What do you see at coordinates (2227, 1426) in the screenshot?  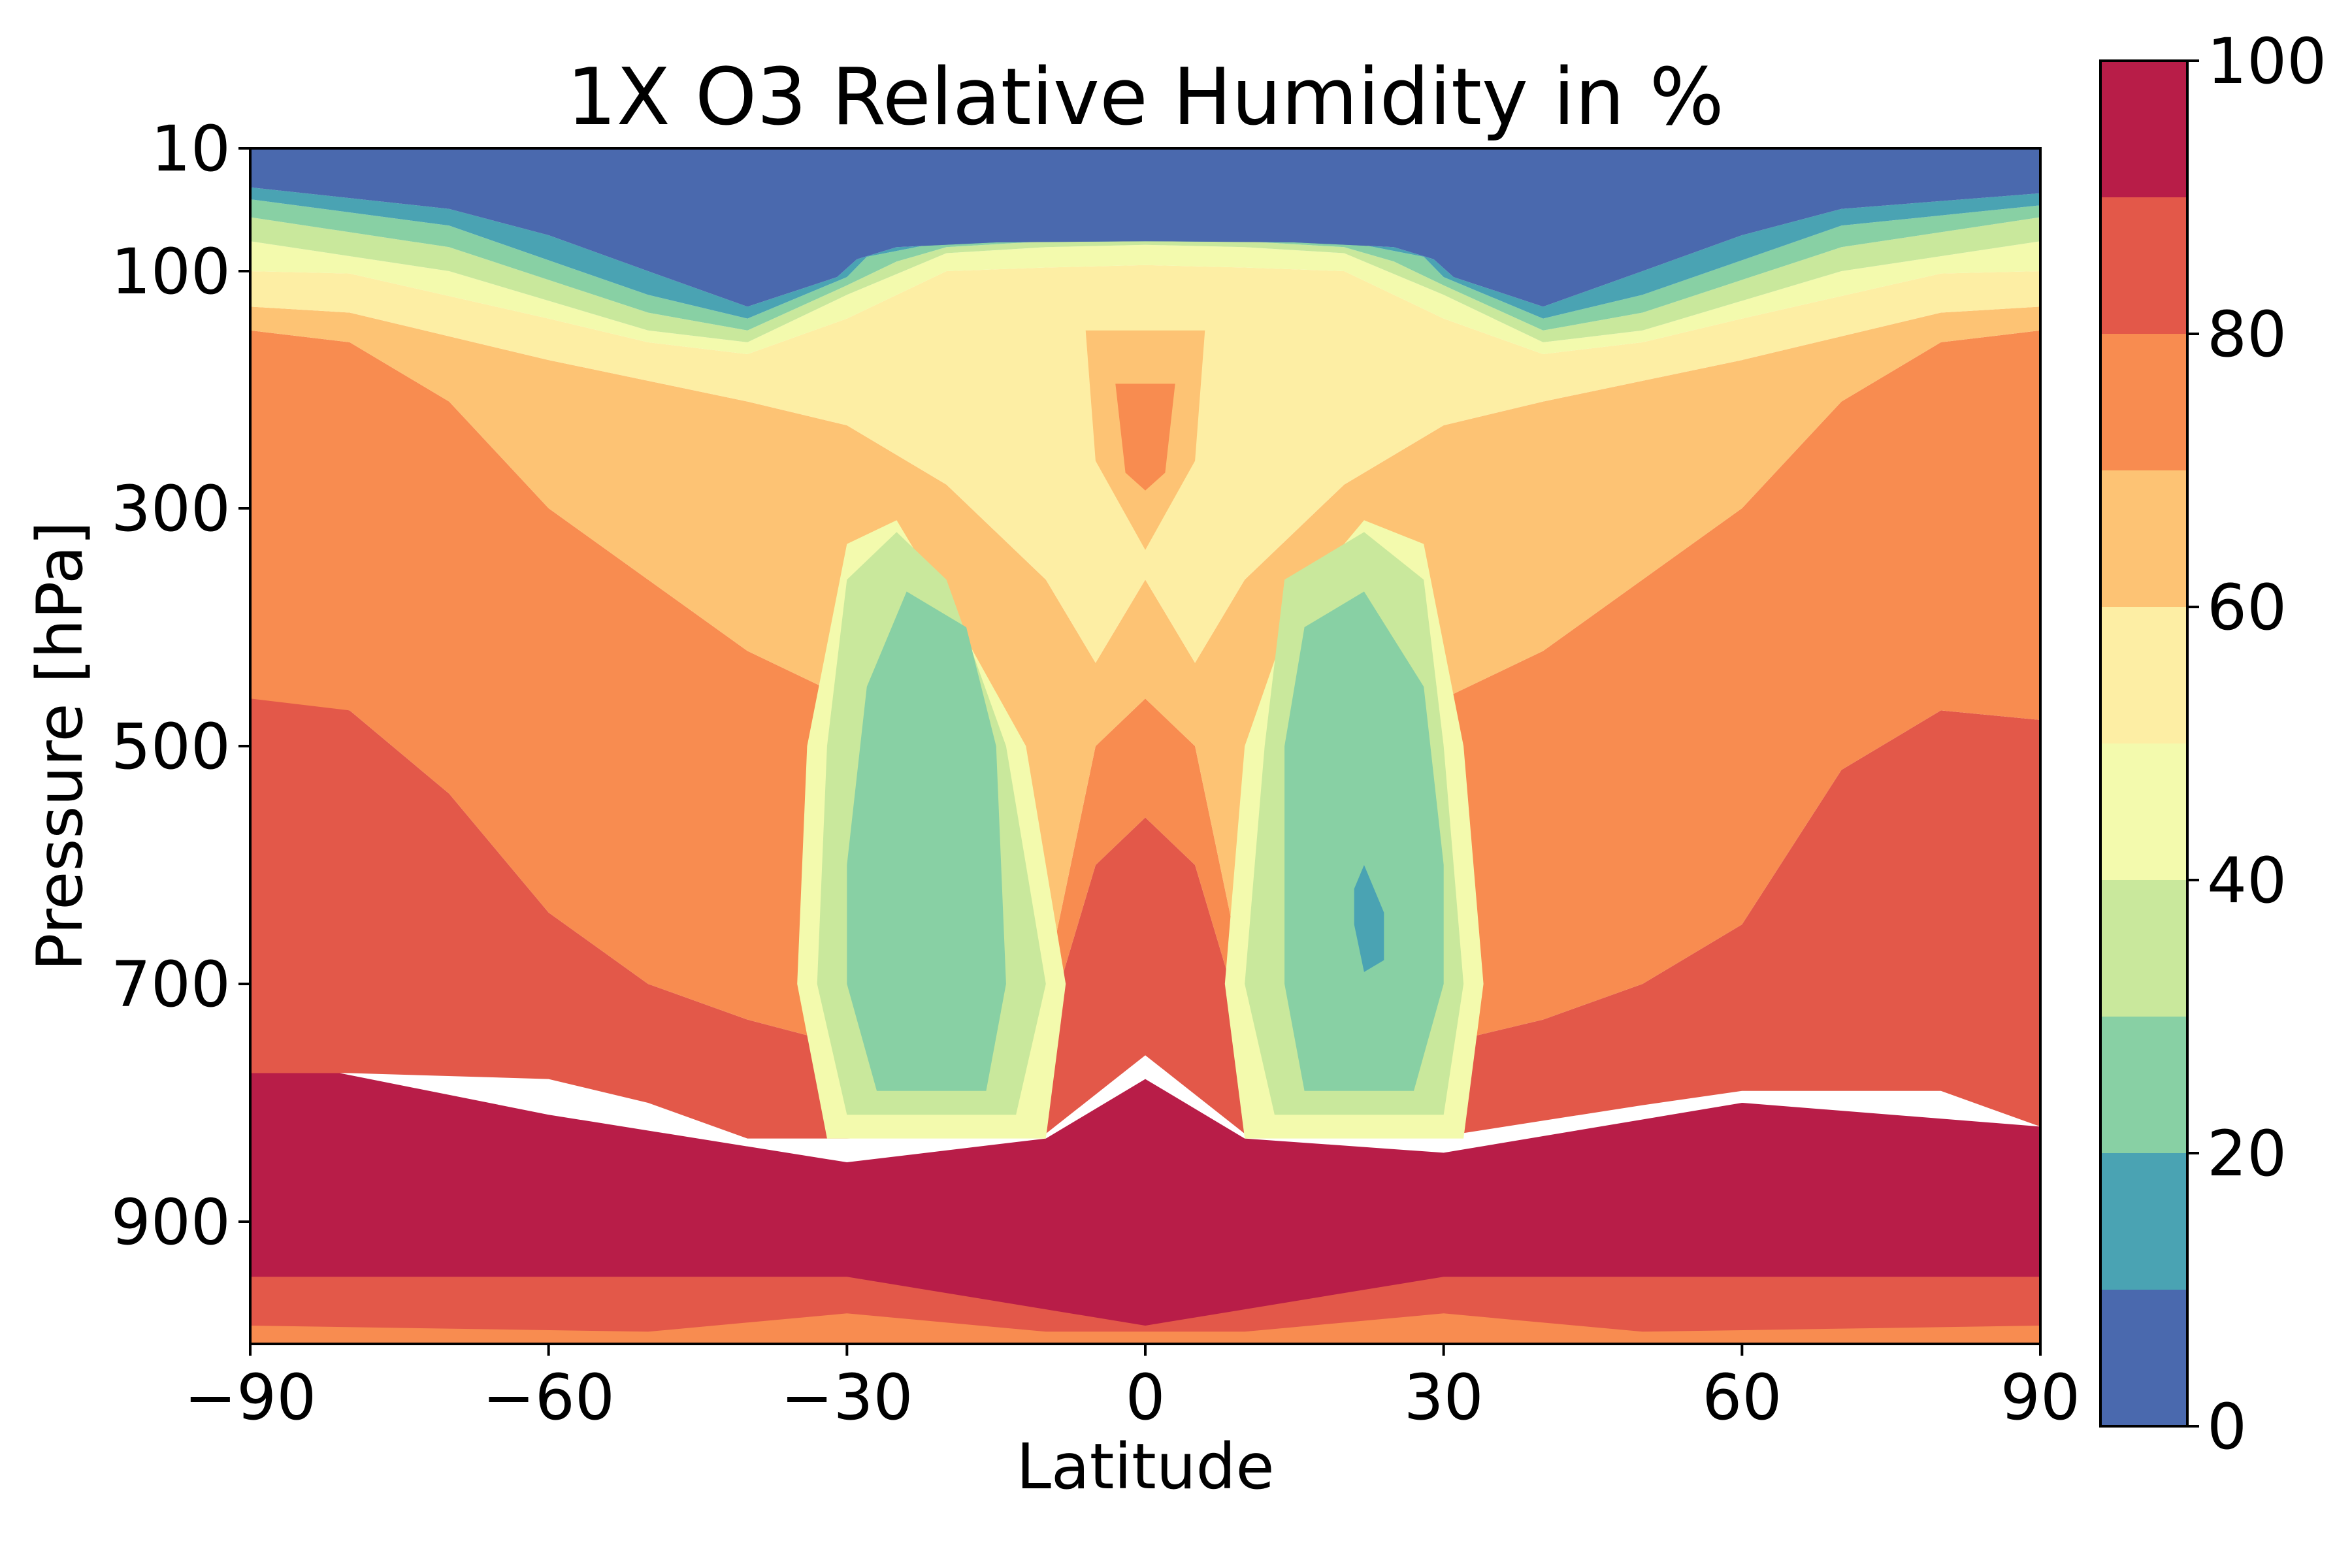 I see `colorbar-tick-label: 0` at bounding box center [2227, 1426].